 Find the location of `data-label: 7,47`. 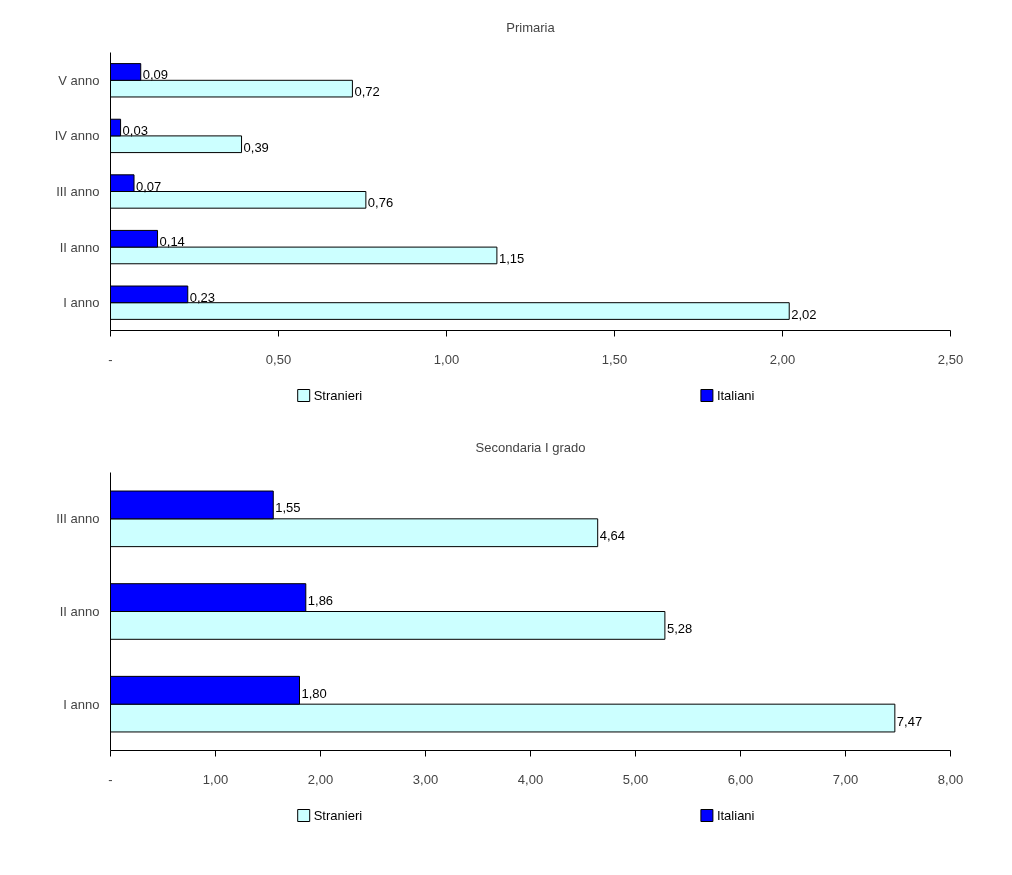

data-label: 7,47 is located at coordinates (909, 721).